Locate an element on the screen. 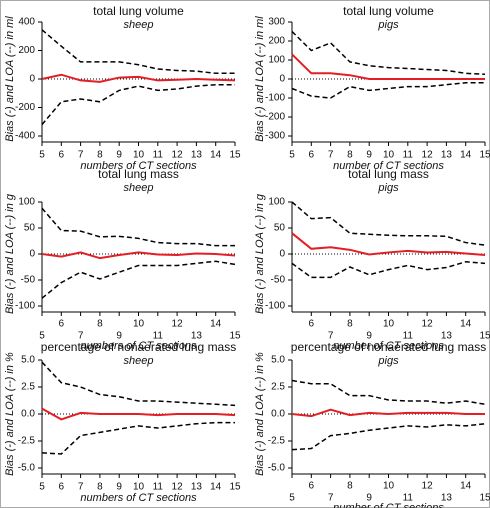  y-tick-label: -2.5 is located at coordinates (277, 441).